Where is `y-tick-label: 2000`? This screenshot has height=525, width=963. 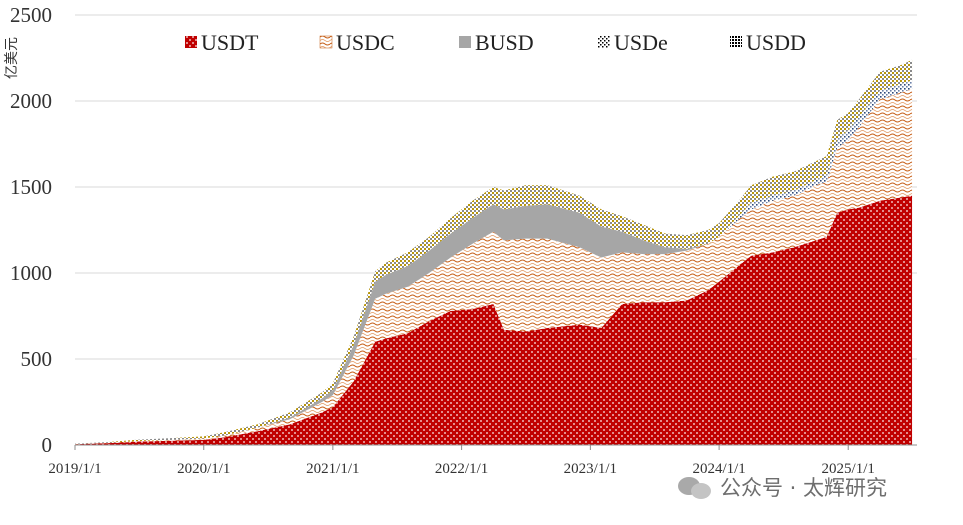
y-tick-label: 2000 is located at coordinates (31, 101).